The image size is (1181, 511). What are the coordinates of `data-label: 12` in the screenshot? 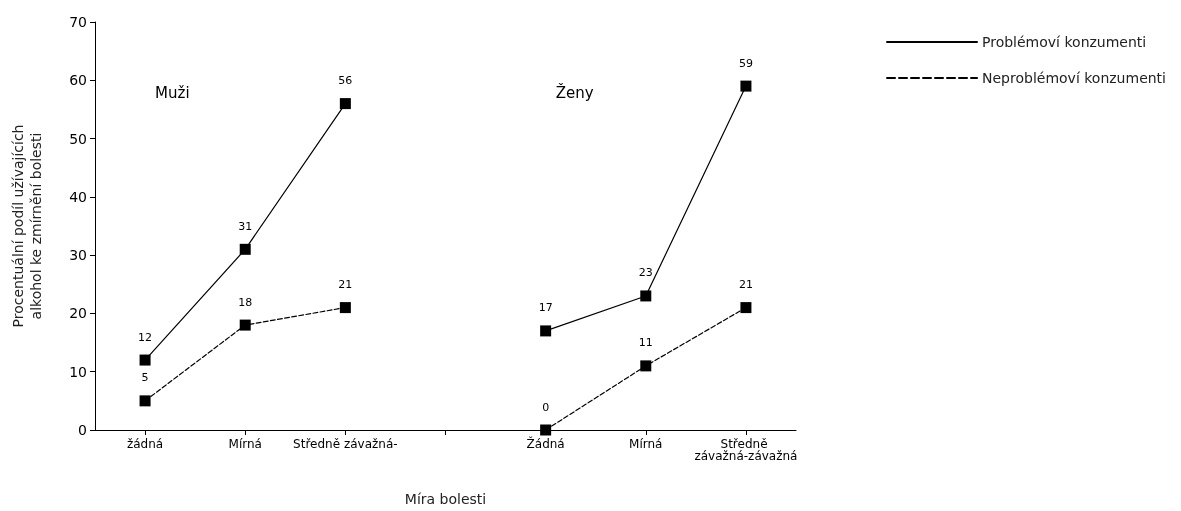 It's located at (145, 337).